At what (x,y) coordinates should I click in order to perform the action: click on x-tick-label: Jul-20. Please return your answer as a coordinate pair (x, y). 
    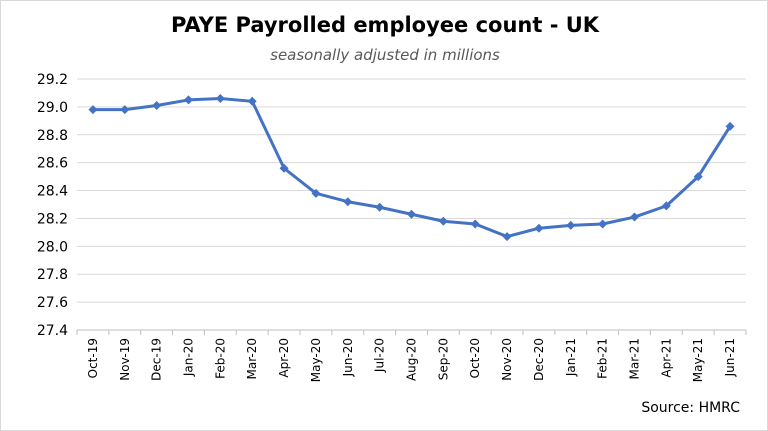
    Looking at the image, I should click on (380, 355).